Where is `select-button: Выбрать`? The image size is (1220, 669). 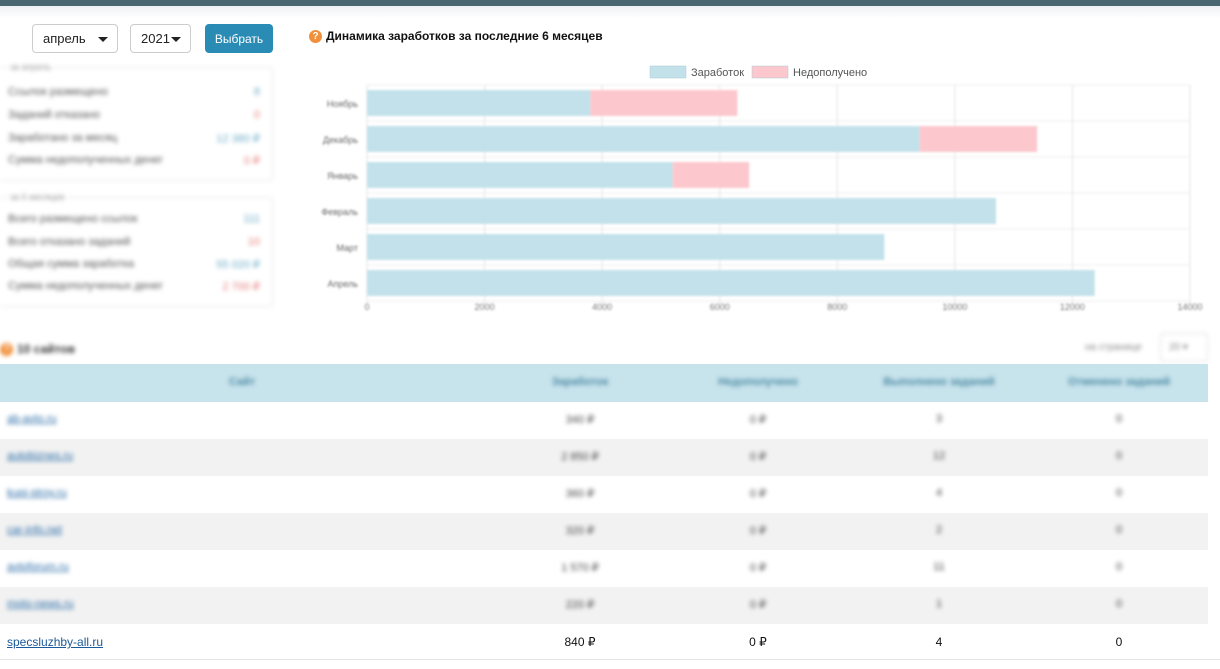 select-button: Выбрать is located at coordinates (239, 38).